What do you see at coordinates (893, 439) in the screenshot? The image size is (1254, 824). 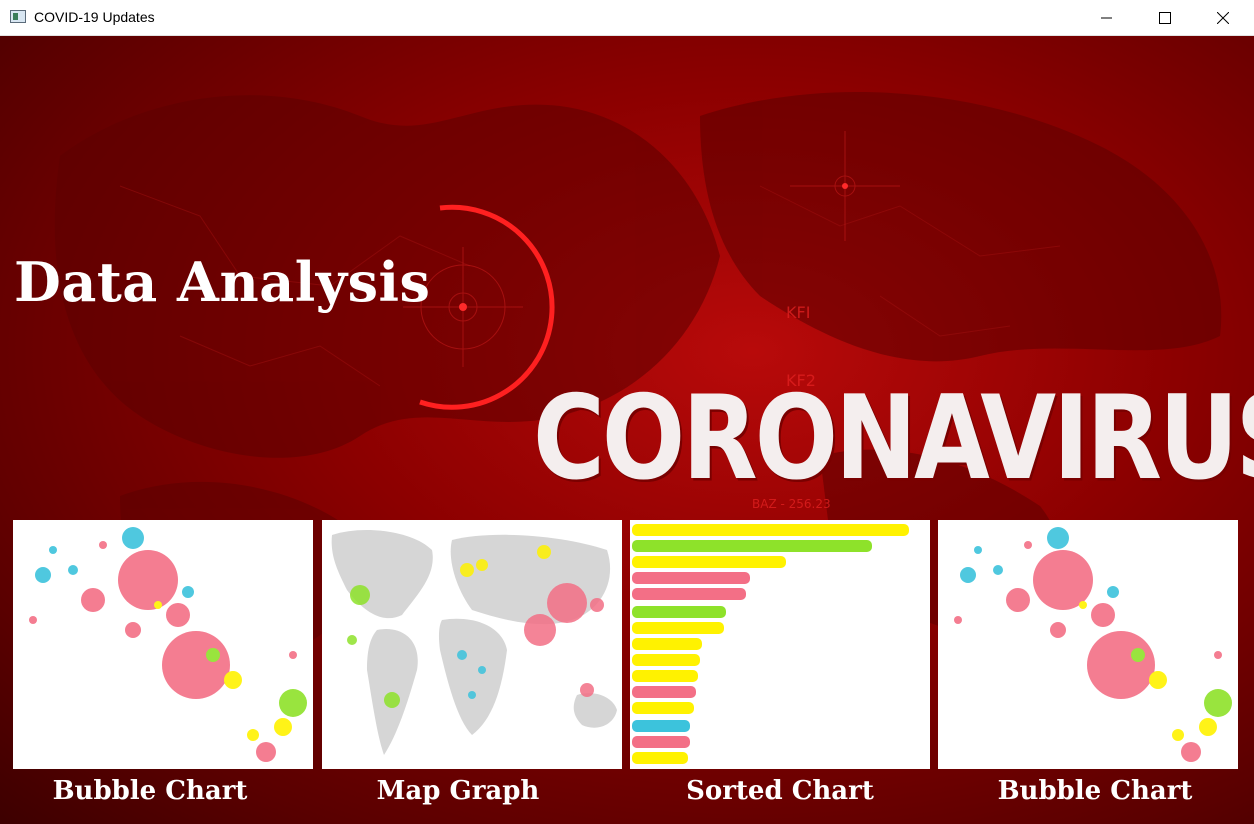 I see `coronavirus-banner: CORONAVIRUS` at bounding box center [893, 439].